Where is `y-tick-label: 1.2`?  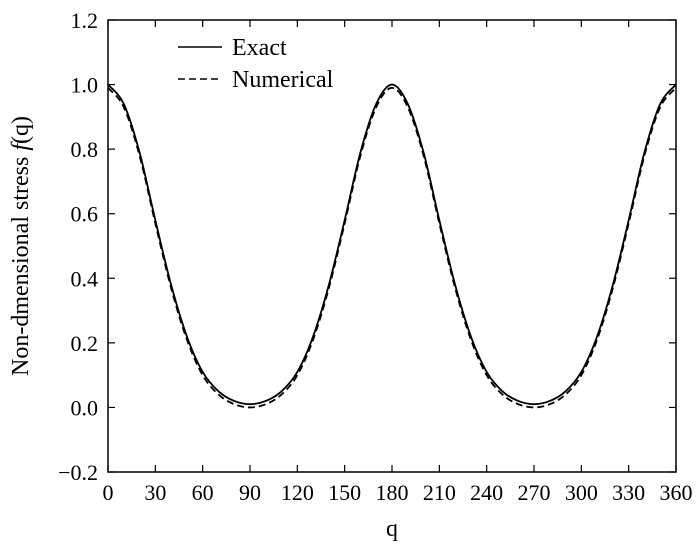 y-tick-label: 1.2 is located at coordinates (85, 20).